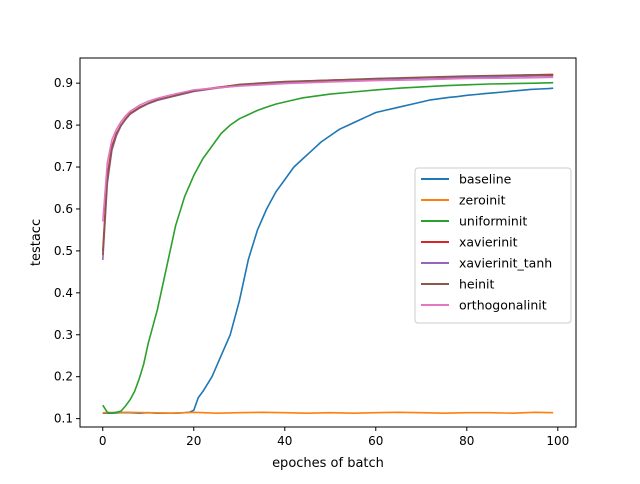 The image size is (640, 484). What do you see at coordinates (485, 179) in the screenshot?
I see `legend-label-baseline: baseline` at bounding box center [485, 179].